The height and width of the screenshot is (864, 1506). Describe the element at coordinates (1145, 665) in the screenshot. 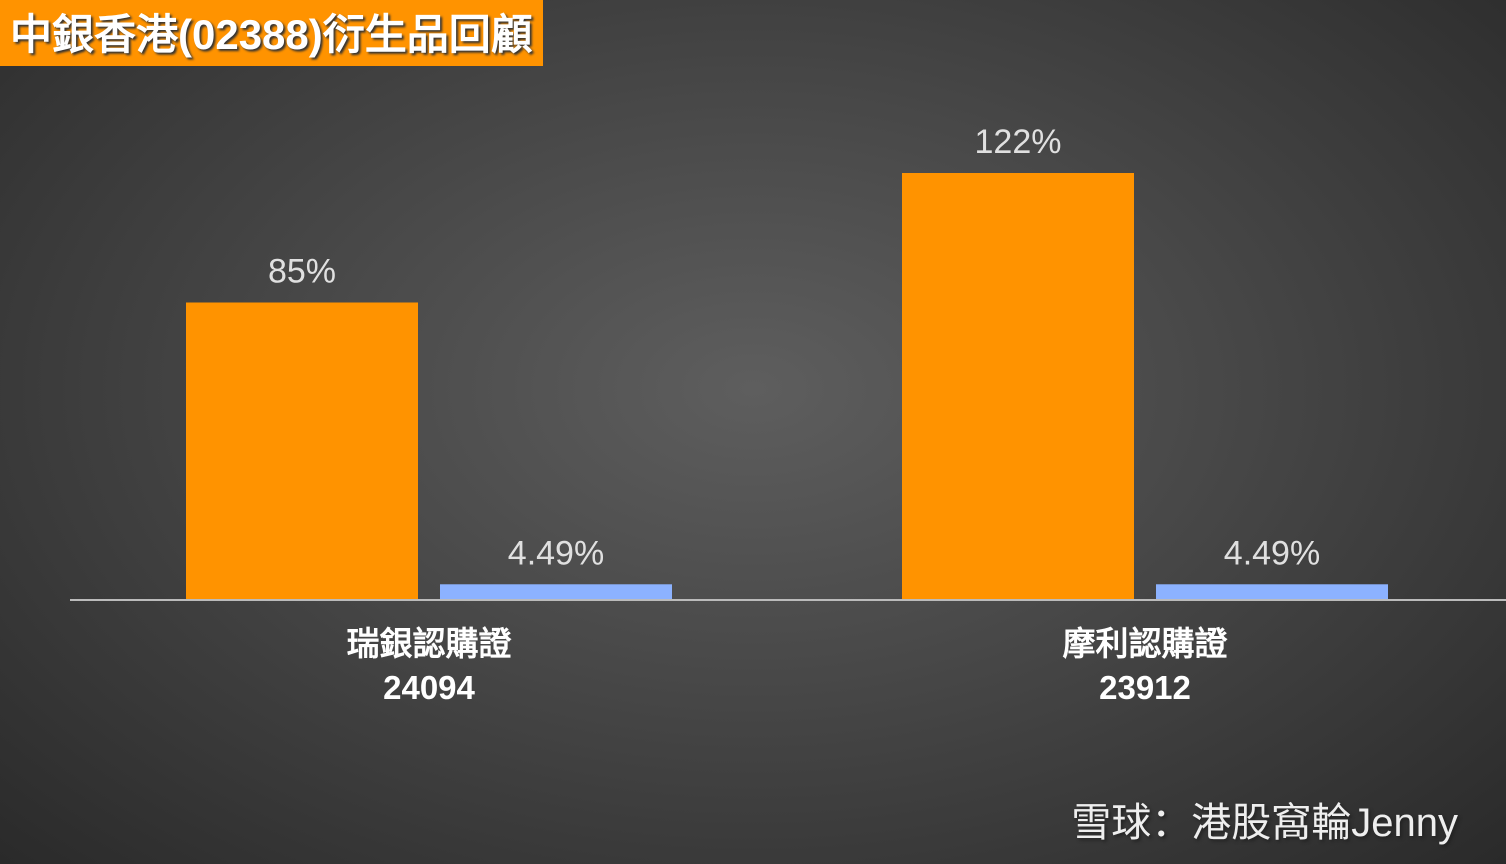

I see `x-tick-label: 摩利認購證 23912` at that location.